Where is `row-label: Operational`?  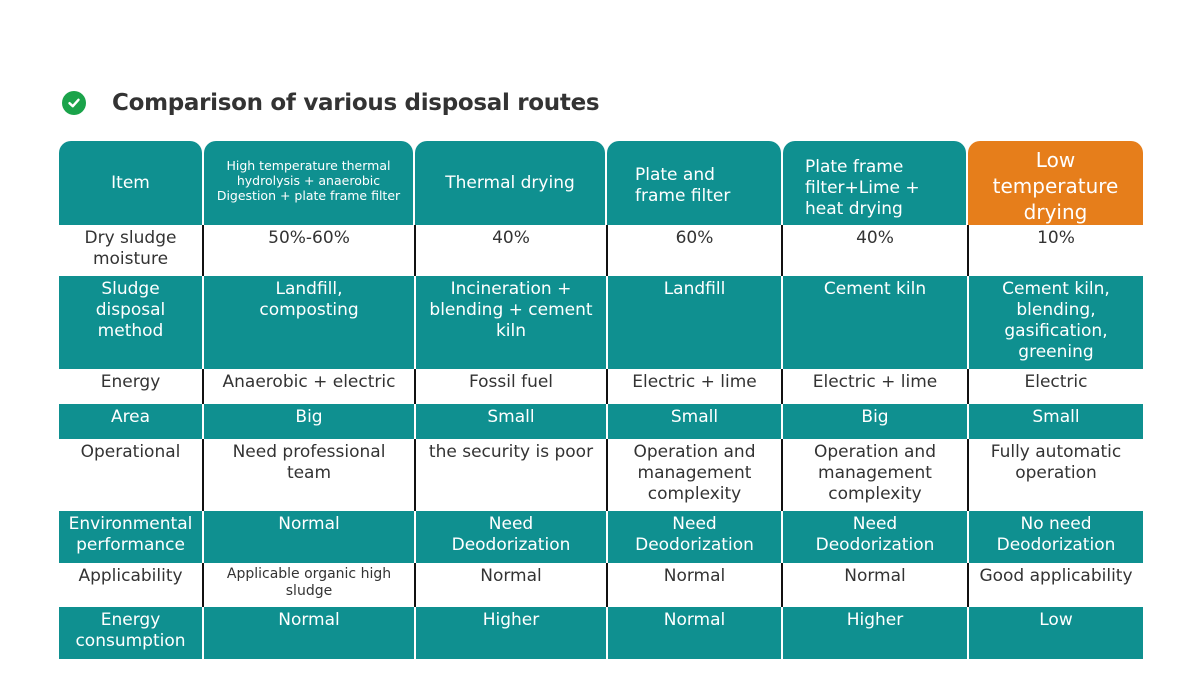
row-label: Operational is located at coordinates (130, 452).